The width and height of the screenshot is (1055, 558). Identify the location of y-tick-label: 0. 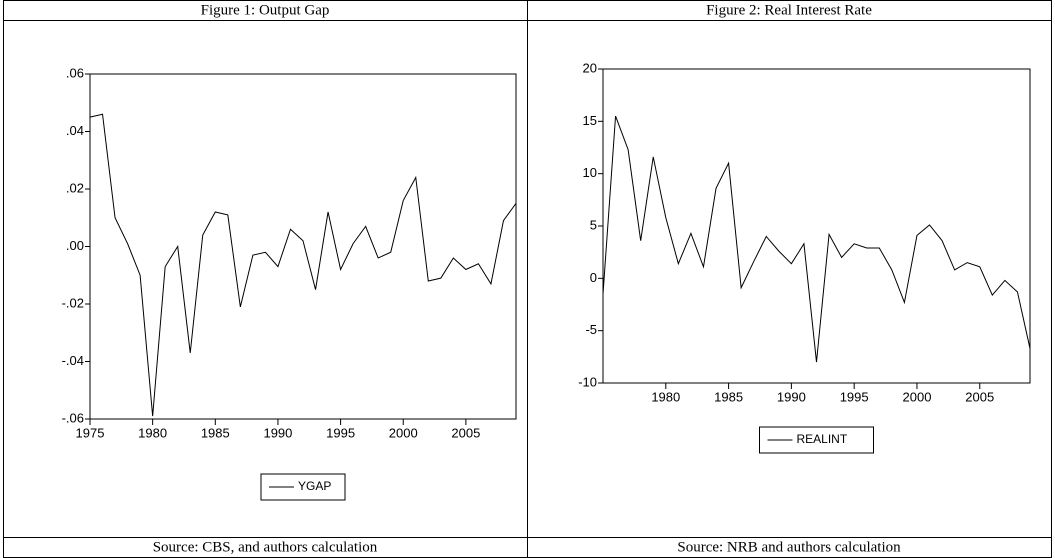
(593, 277).